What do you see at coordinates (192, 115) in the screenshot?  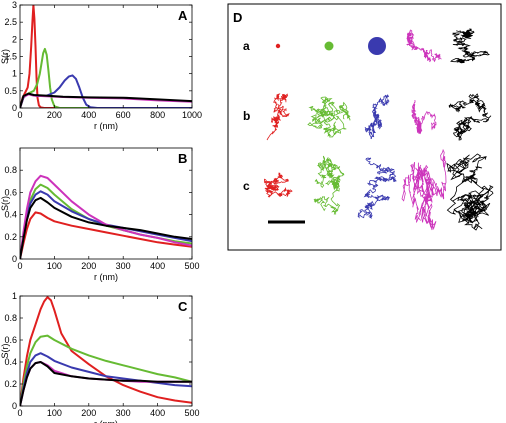 I see `x-tick-label: 1000` at bounding box center [192, 115].